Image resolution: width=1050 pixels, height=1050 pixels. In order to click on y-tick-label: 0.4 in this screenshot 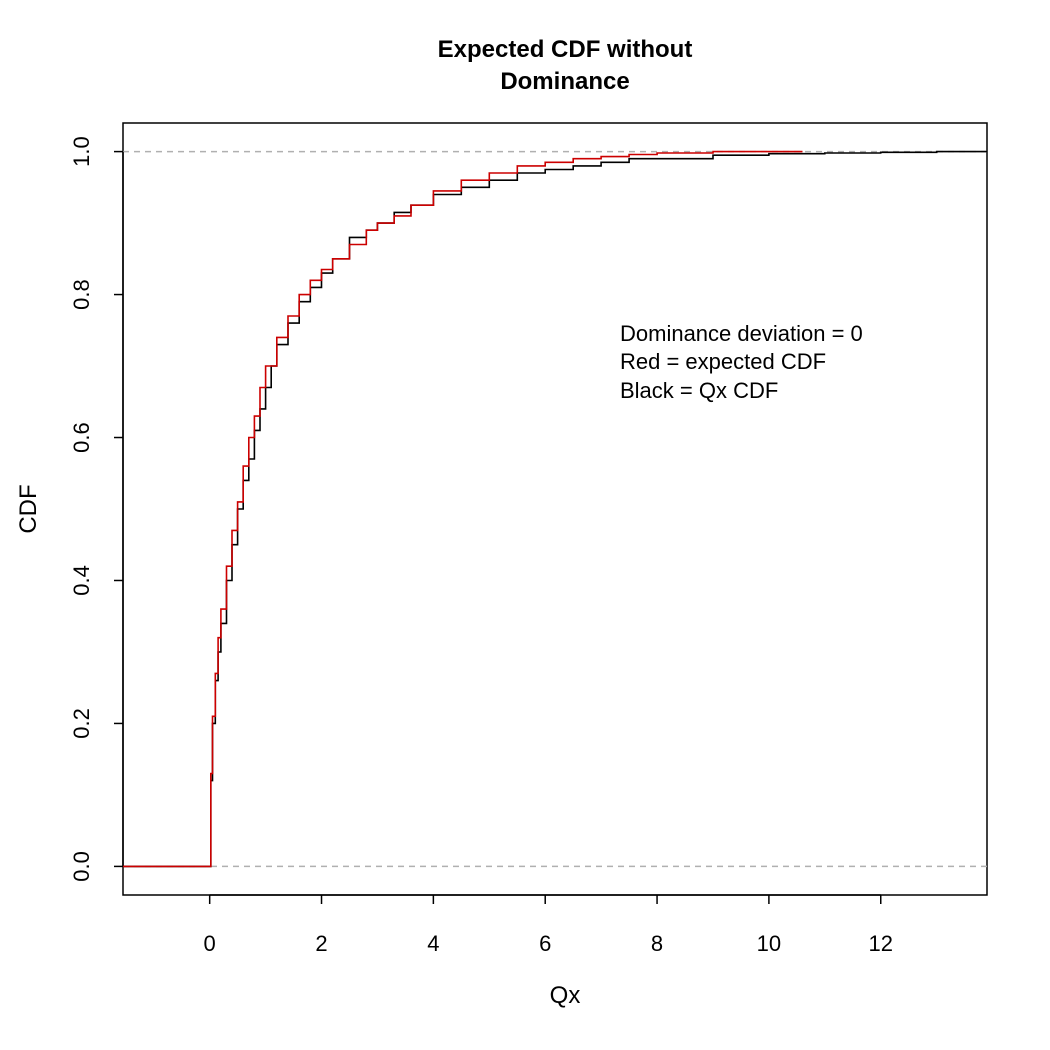, I will do `click(81, 580)`.